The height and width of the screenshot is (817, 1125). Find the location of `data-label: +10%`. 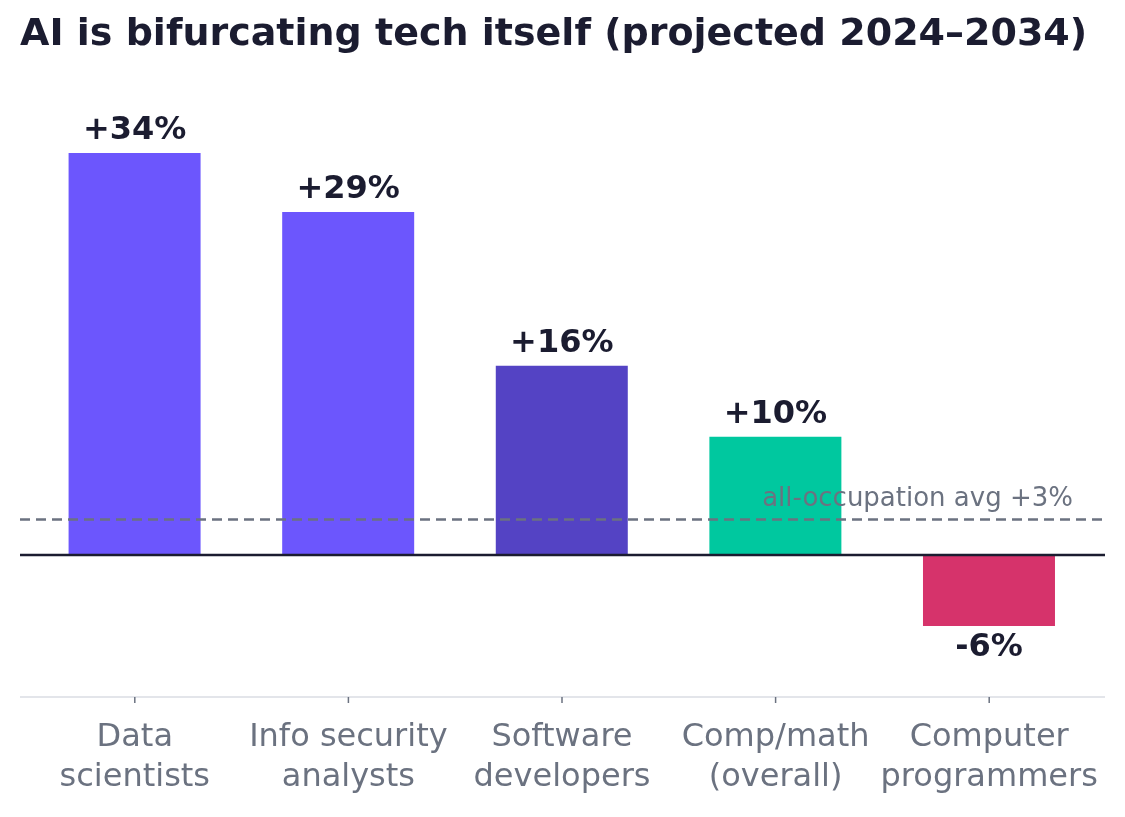

data-label: +10% is located at coordinates (775, 411).